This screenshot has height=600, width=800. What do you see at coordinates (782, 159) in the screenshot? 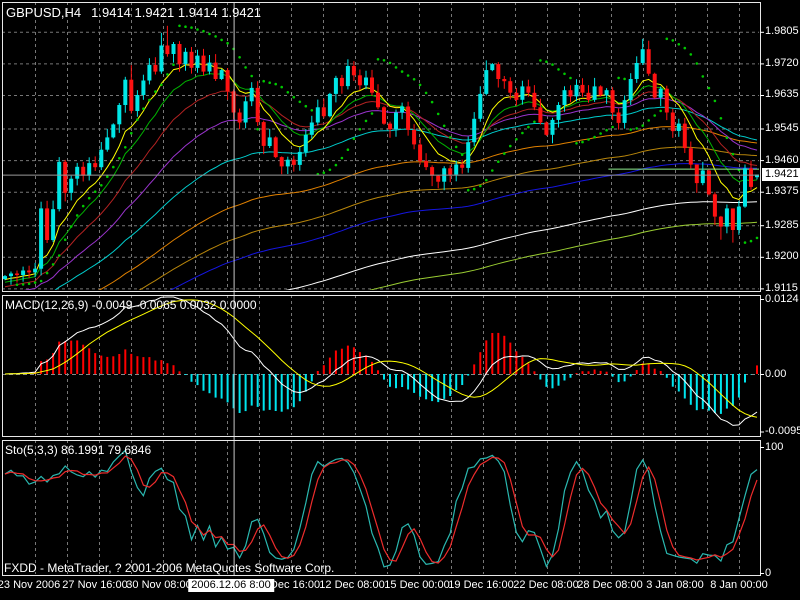
I see `price-axis-label: 1.9460` at bounding box center [782, 159].